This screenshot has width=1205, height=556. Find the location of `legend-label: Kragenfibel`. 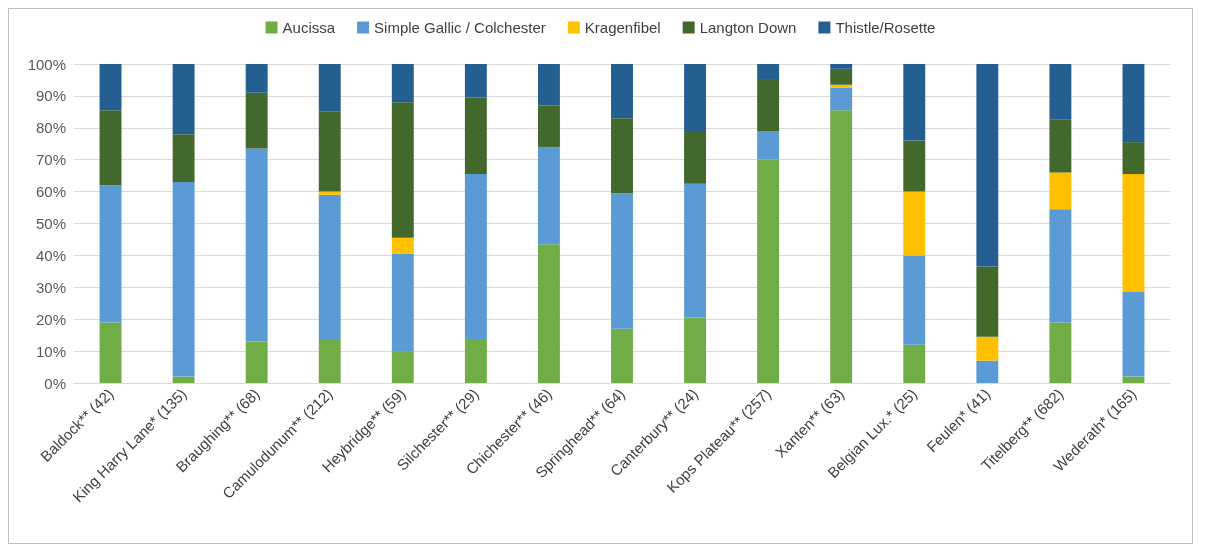

legend-label: Kragenfibel is located at coordinates (622, 27).